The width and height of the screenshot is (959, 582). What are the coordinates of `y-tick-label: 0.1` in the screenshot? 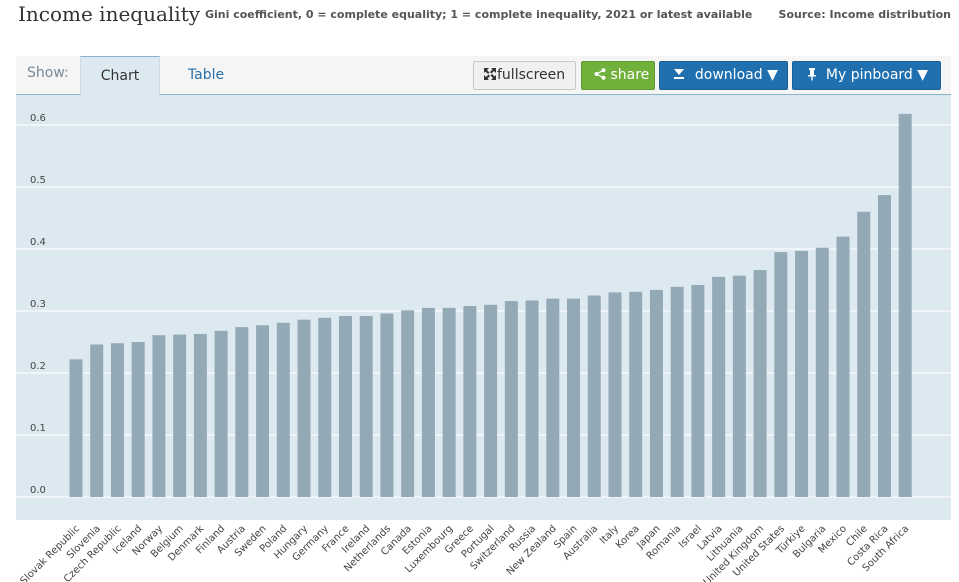 It's located at (38, 428).